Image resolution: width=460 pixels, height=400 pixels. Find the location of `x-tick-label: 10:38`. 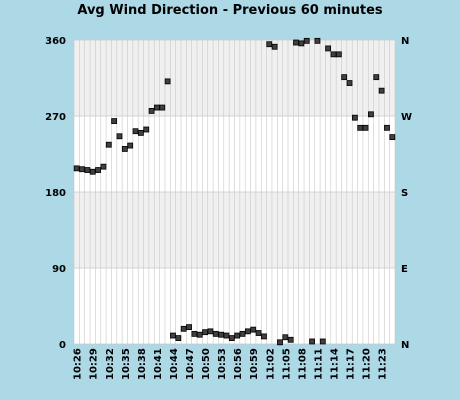

x-tick-label: 10:38 is located at coordinates (142, 364).